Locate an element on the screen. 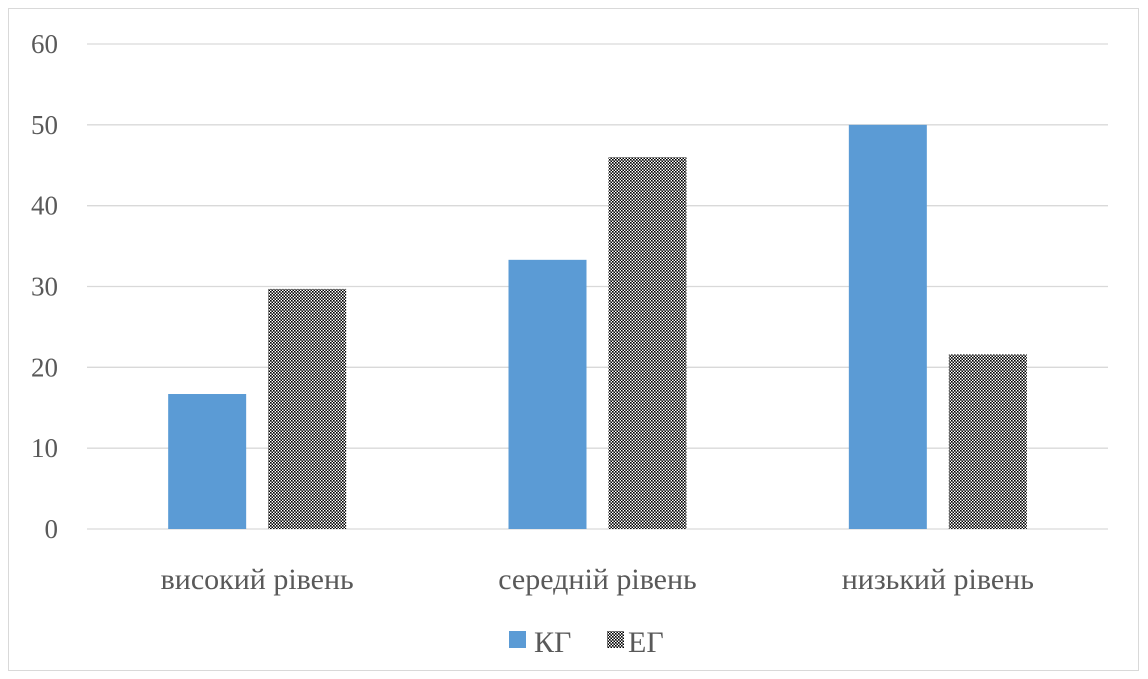  y-tick-label: 20 is located at coordinates (44, 367).